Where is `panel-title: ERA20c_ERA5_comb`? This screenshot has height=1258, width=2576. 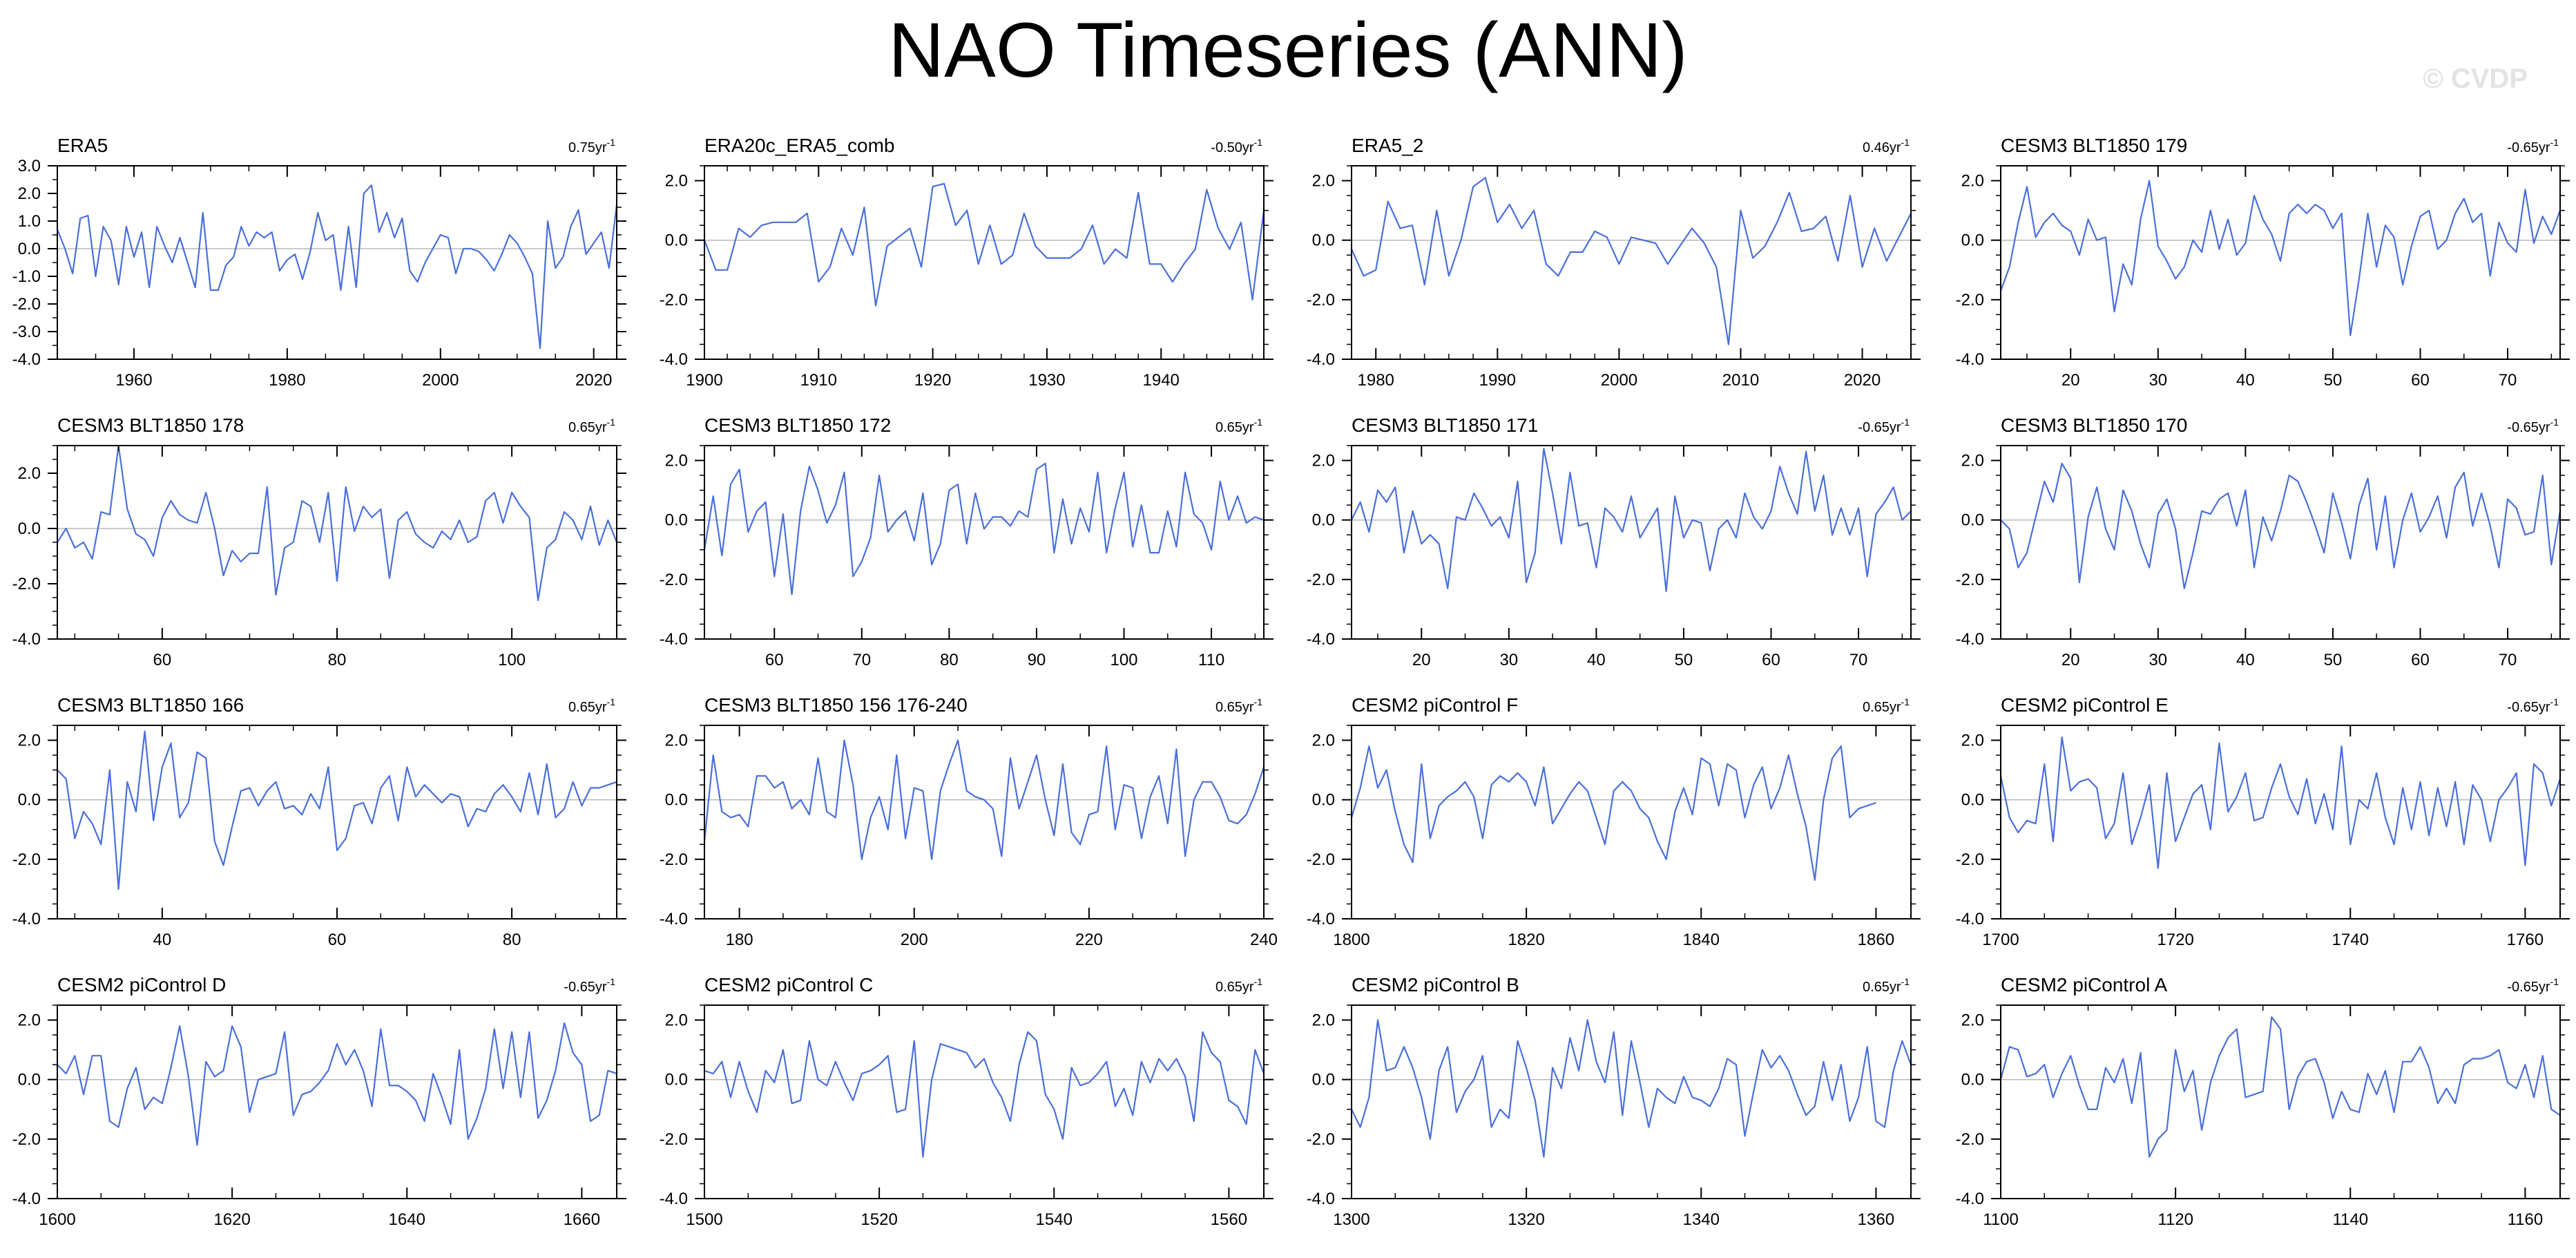
panel-title: ERA20c_ERA5_comb is located at coordinates (799, 145).